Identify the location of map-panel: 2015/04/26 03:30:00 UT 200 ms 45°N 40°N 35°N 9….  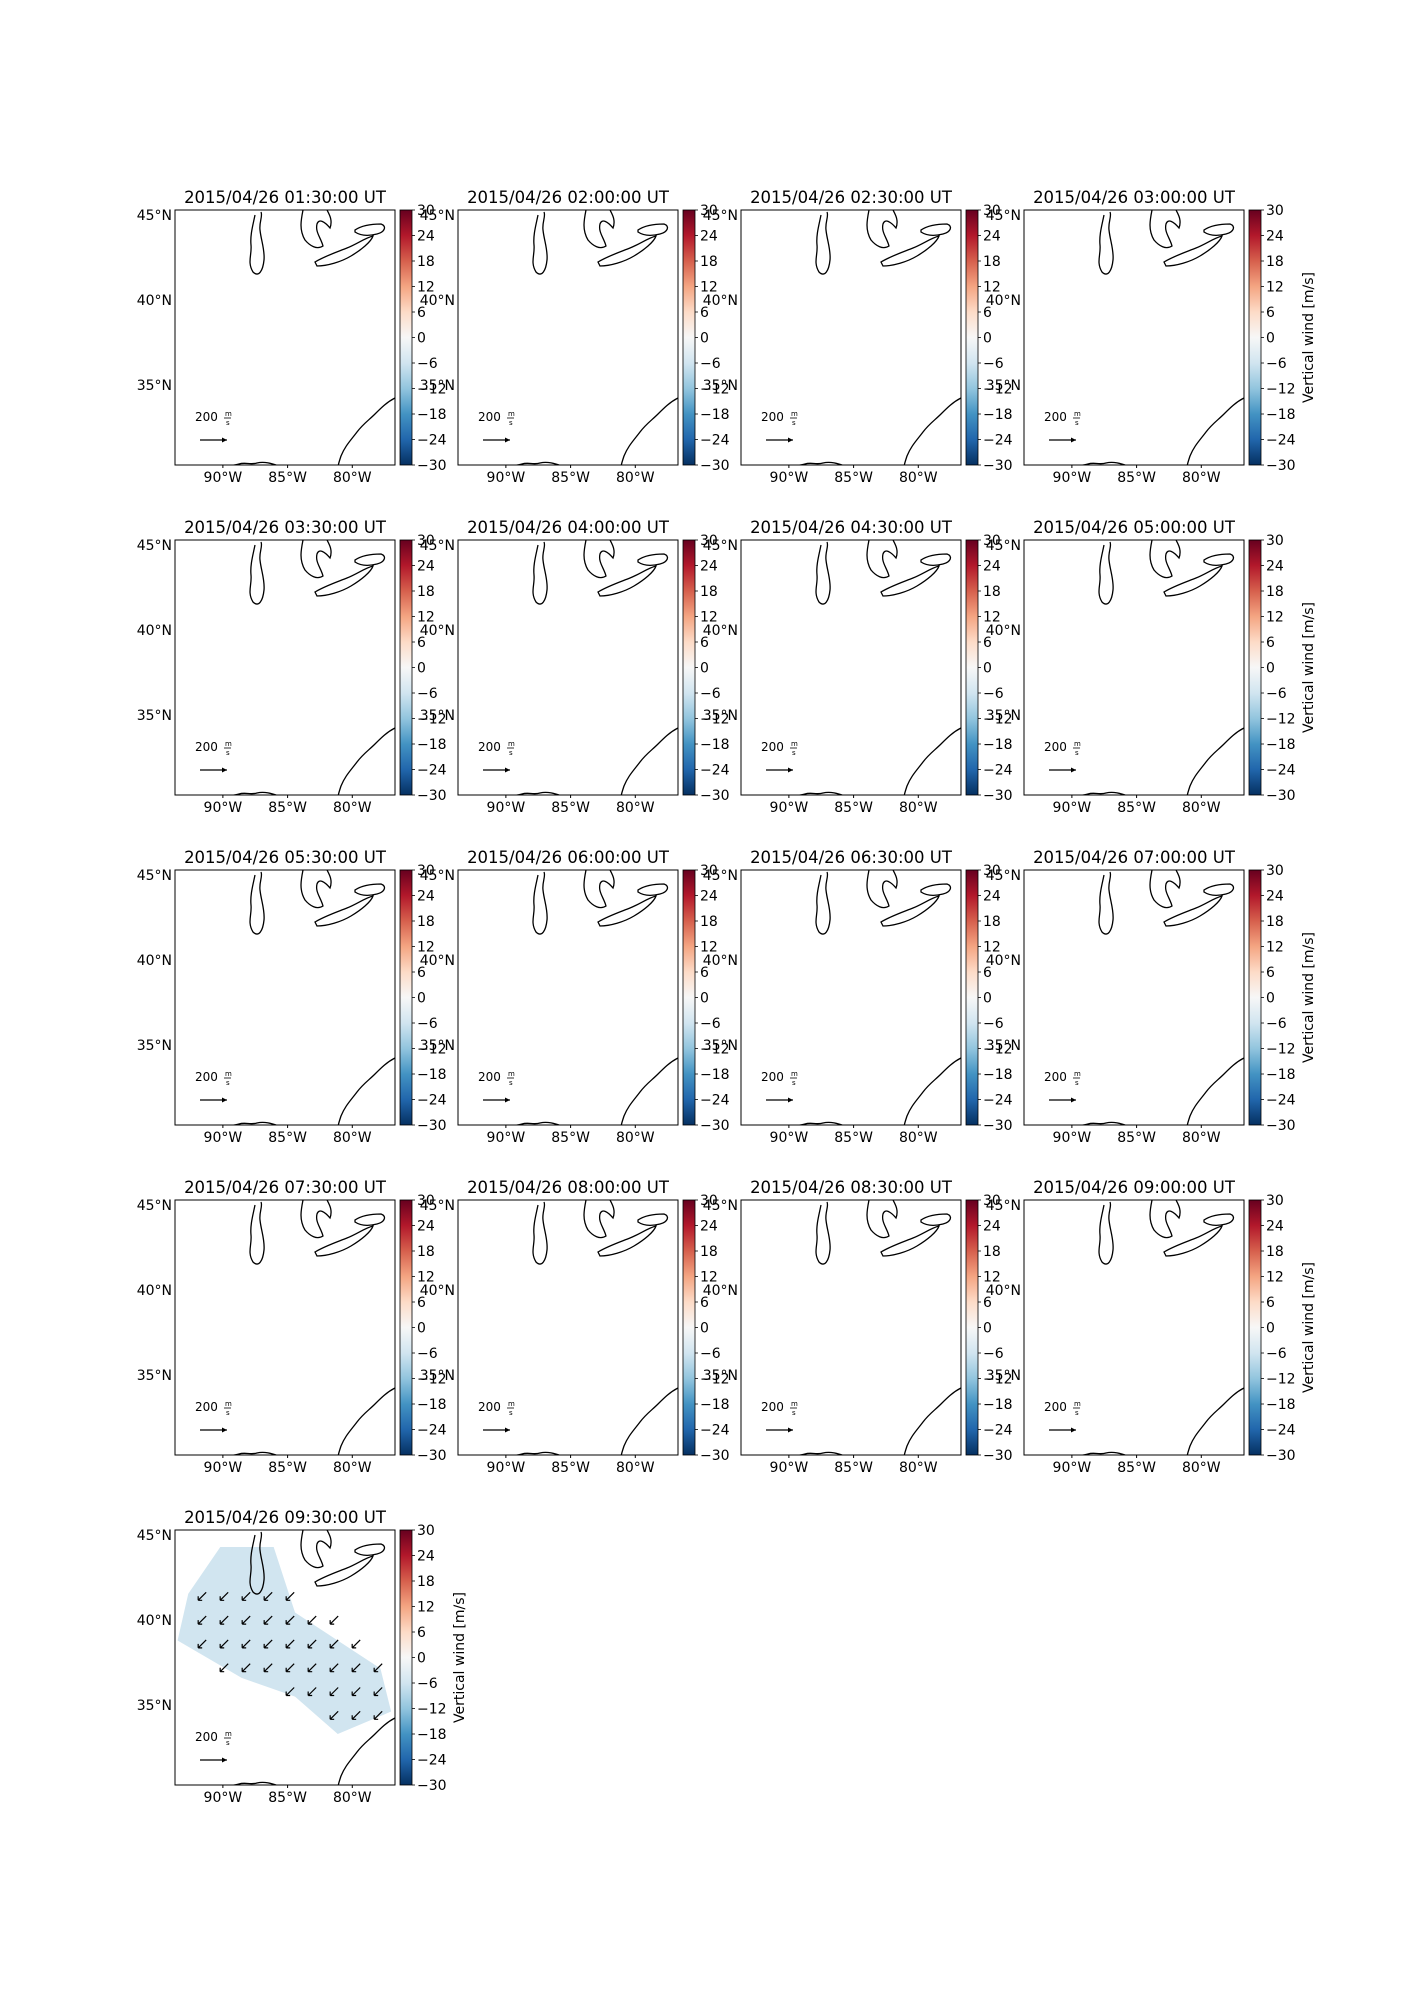
(292, 667).